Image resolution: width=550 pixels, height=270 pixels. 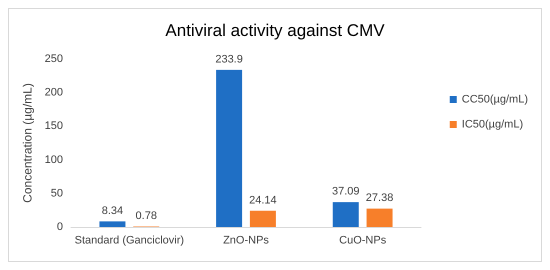 What do you see at coordinates (275, 30) in the screenshot?
I see `chart-title: Antiviral activity against CMV` at bounding box center [275, 30].